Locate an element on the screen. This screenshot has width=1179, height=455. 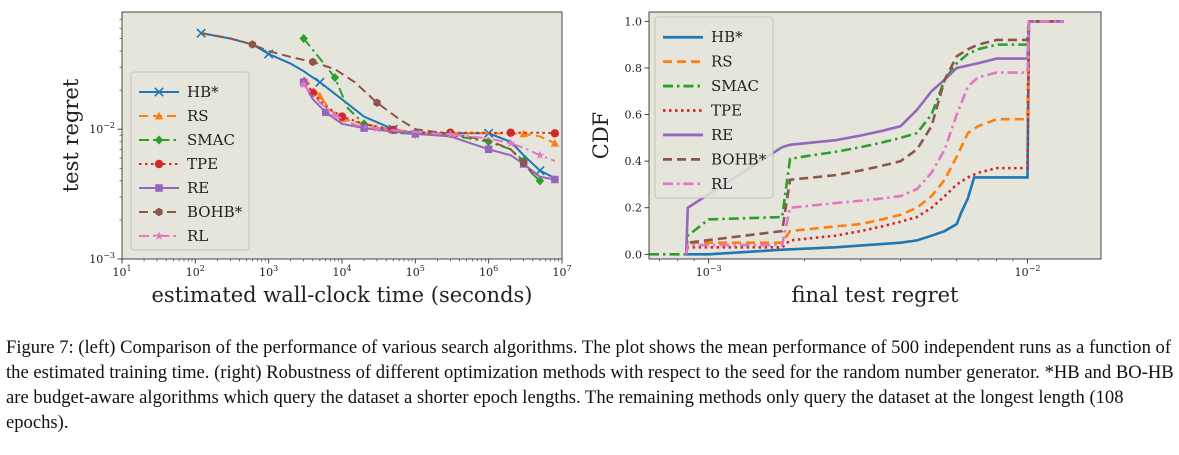
chart-1-legend-label: RE is located at coordinates (722, 135).